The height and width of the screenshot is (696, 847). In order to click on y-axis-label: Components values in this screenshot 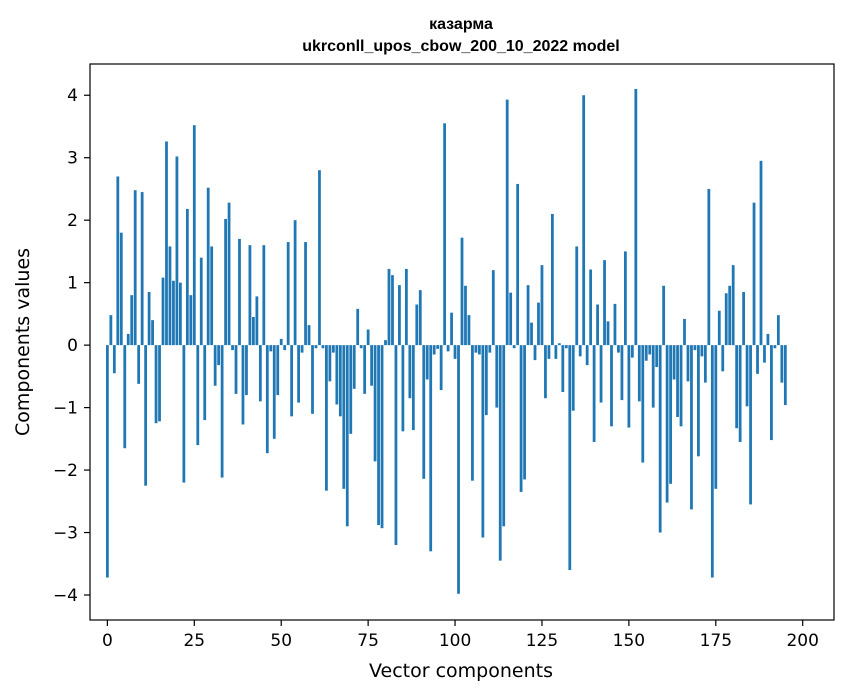, I will do `click(23, 342)`.